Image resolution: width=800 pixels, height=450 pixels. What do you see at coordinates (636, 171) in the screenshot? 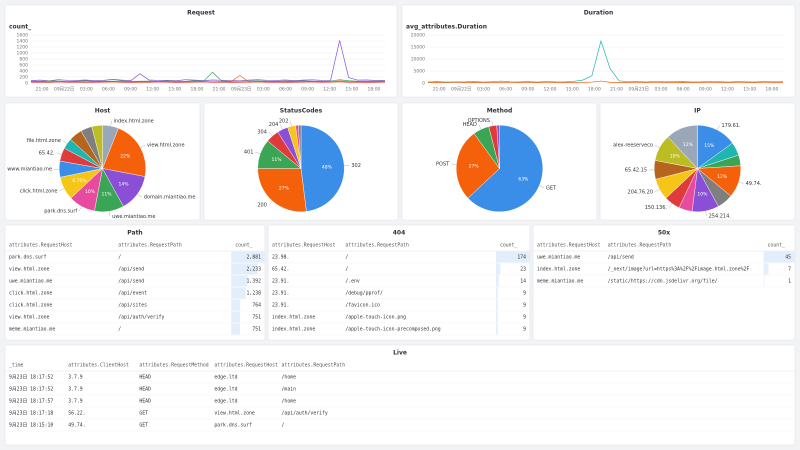
I see `slice-label: 65.42.15` at bounding box center [636, 171].